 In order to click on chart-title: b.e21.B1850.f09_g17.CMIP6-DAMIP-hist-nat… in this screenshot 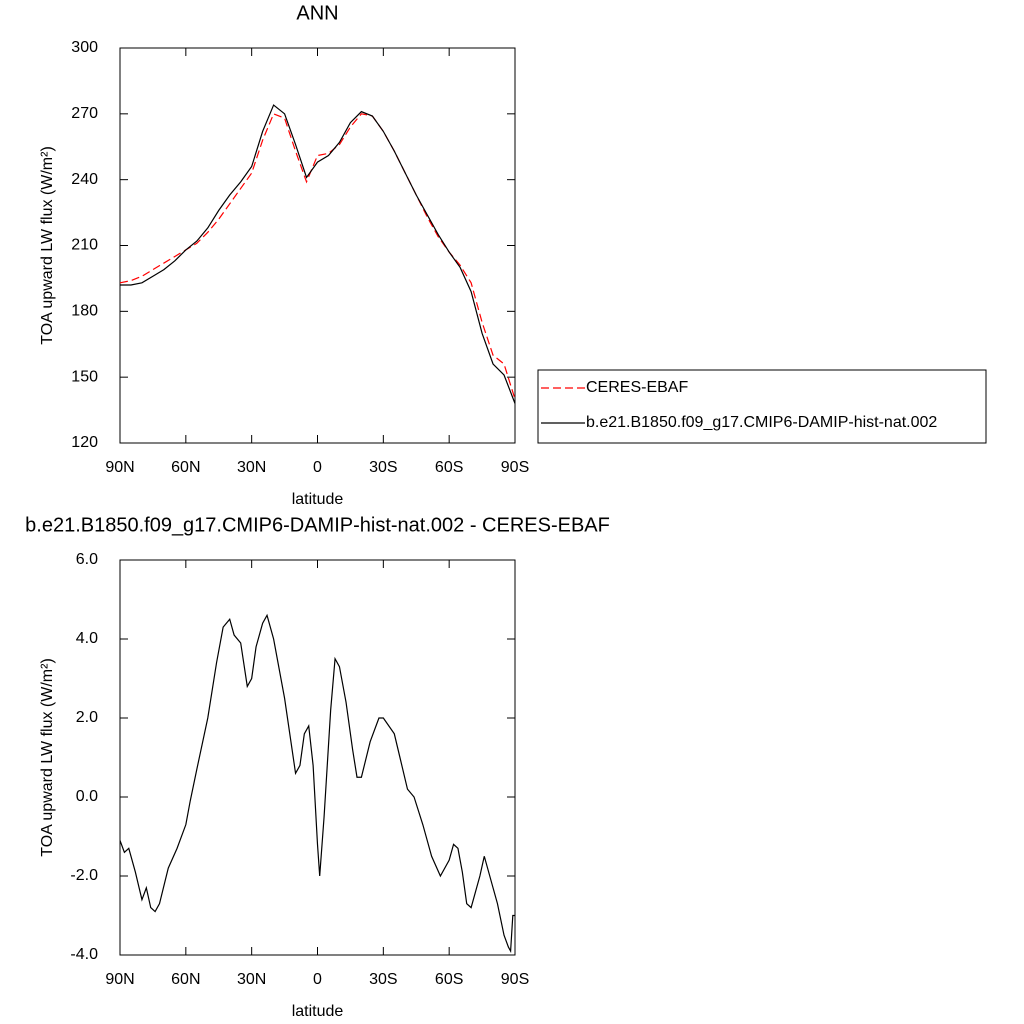, I will do `click(317, 525)`.